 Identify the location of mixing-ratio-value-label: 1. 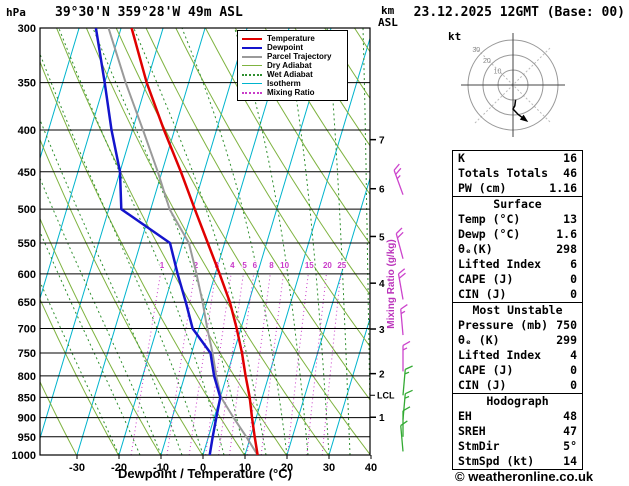
(162, 265).